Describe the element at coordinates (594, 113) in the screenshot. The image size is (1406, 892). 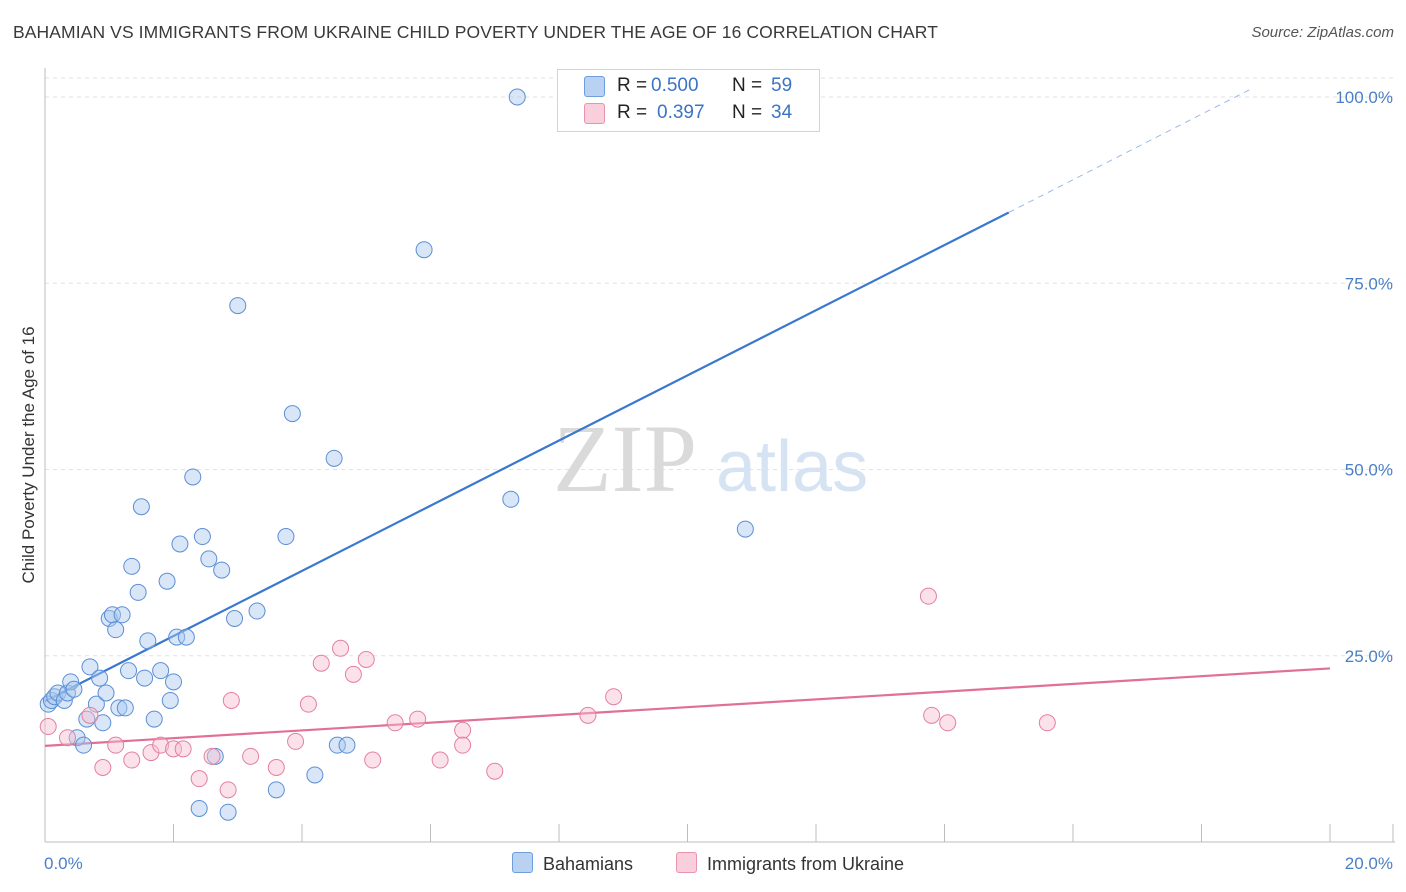
I see `legend-swatch-ukraine` at that location.